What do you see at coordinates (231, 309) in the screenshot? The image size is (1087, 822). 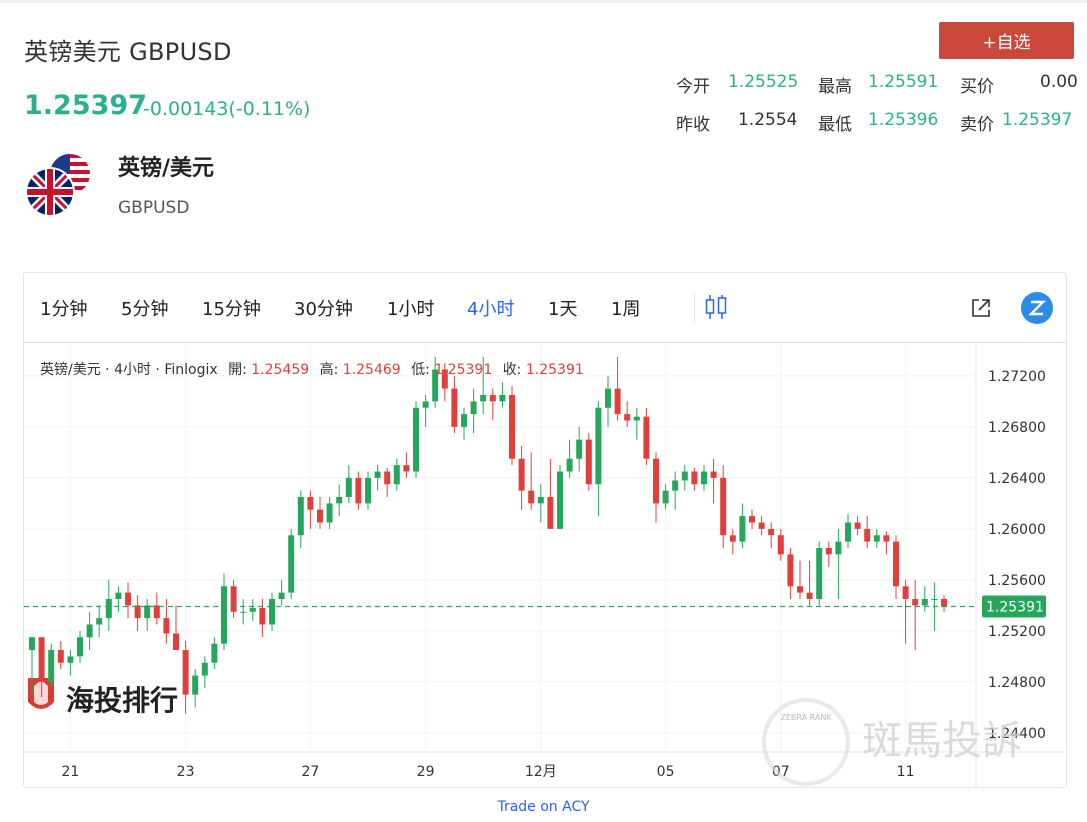 I see `timeframe-15m: 15分钟` at bounding box center [231, 309].